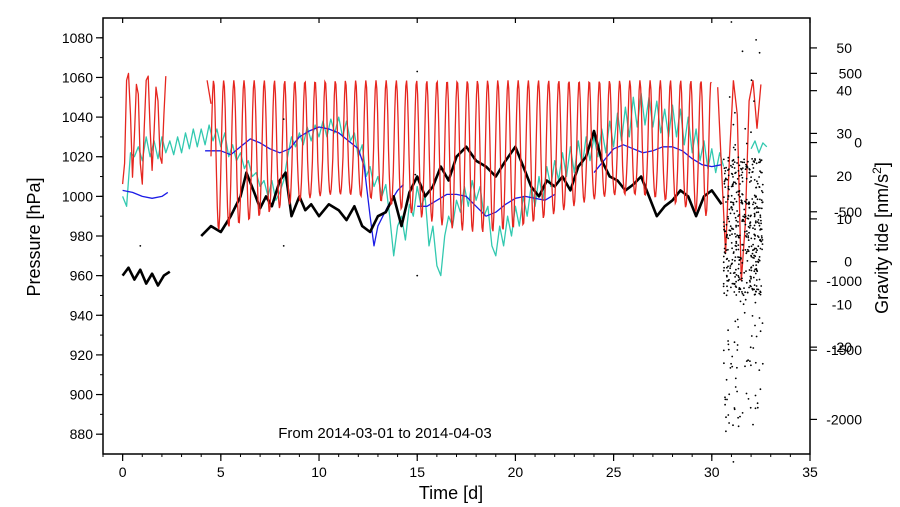  I want to click on x-tick-label: 15, so click(417, 472).